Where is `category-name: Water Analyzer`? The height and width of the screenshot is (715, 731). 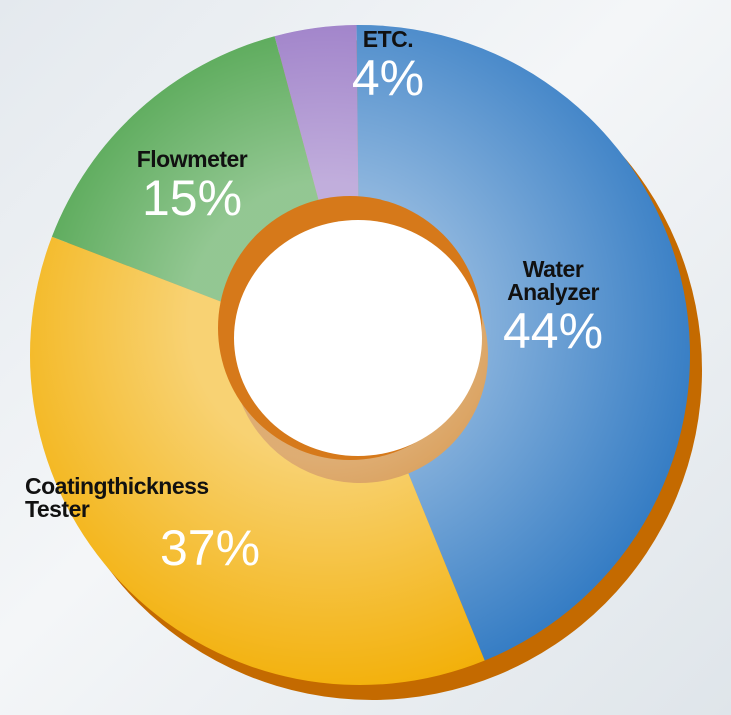
category-name: Water Analyzer is located at coordinates (553, 280).